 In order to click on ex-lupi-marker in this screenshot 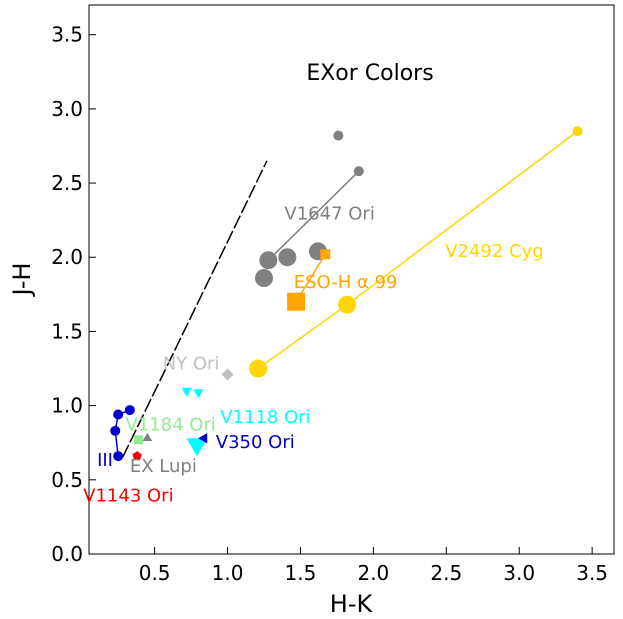, I will do `click(147, 437)`.